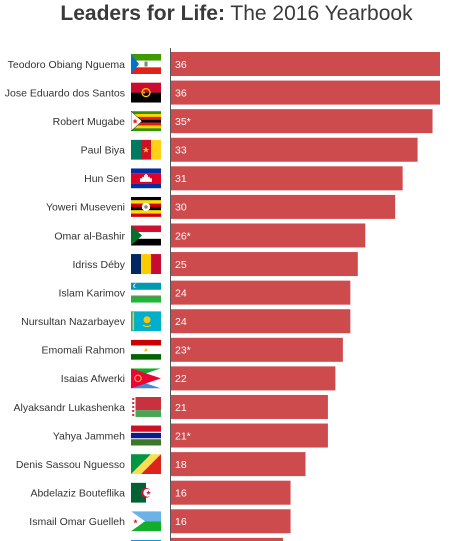  I want to click on djibouti-flag, so click(146, 521).